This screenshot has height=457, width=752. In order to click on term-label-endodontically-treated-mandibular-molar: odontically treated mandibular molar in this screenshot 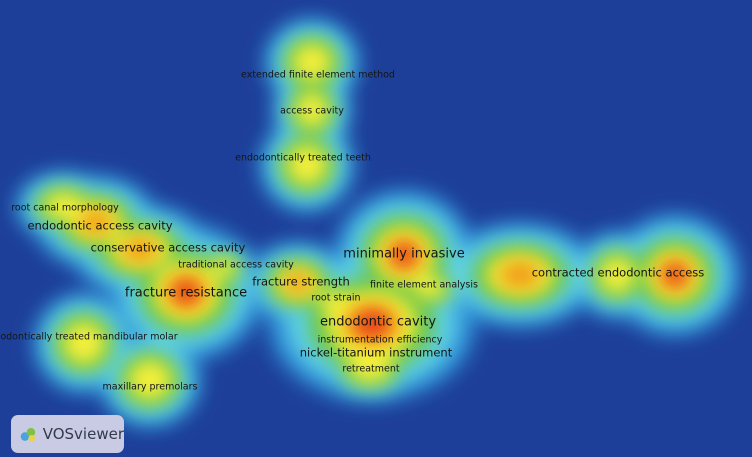, I will do `click(88, 337)`.